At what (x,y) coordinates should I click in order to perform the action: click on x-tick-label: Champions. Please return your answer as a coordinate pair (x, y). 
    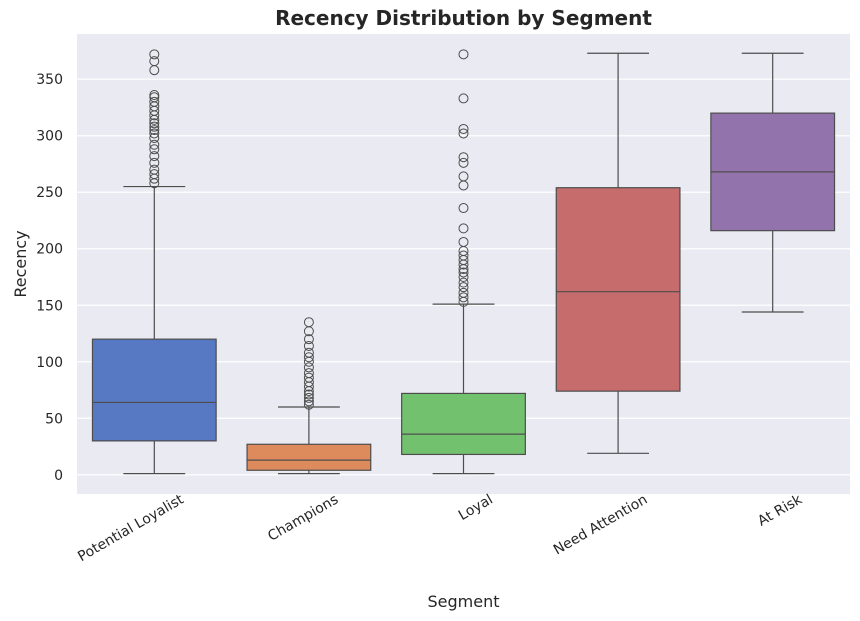
    Looking at the image, I should click on (303, 518).